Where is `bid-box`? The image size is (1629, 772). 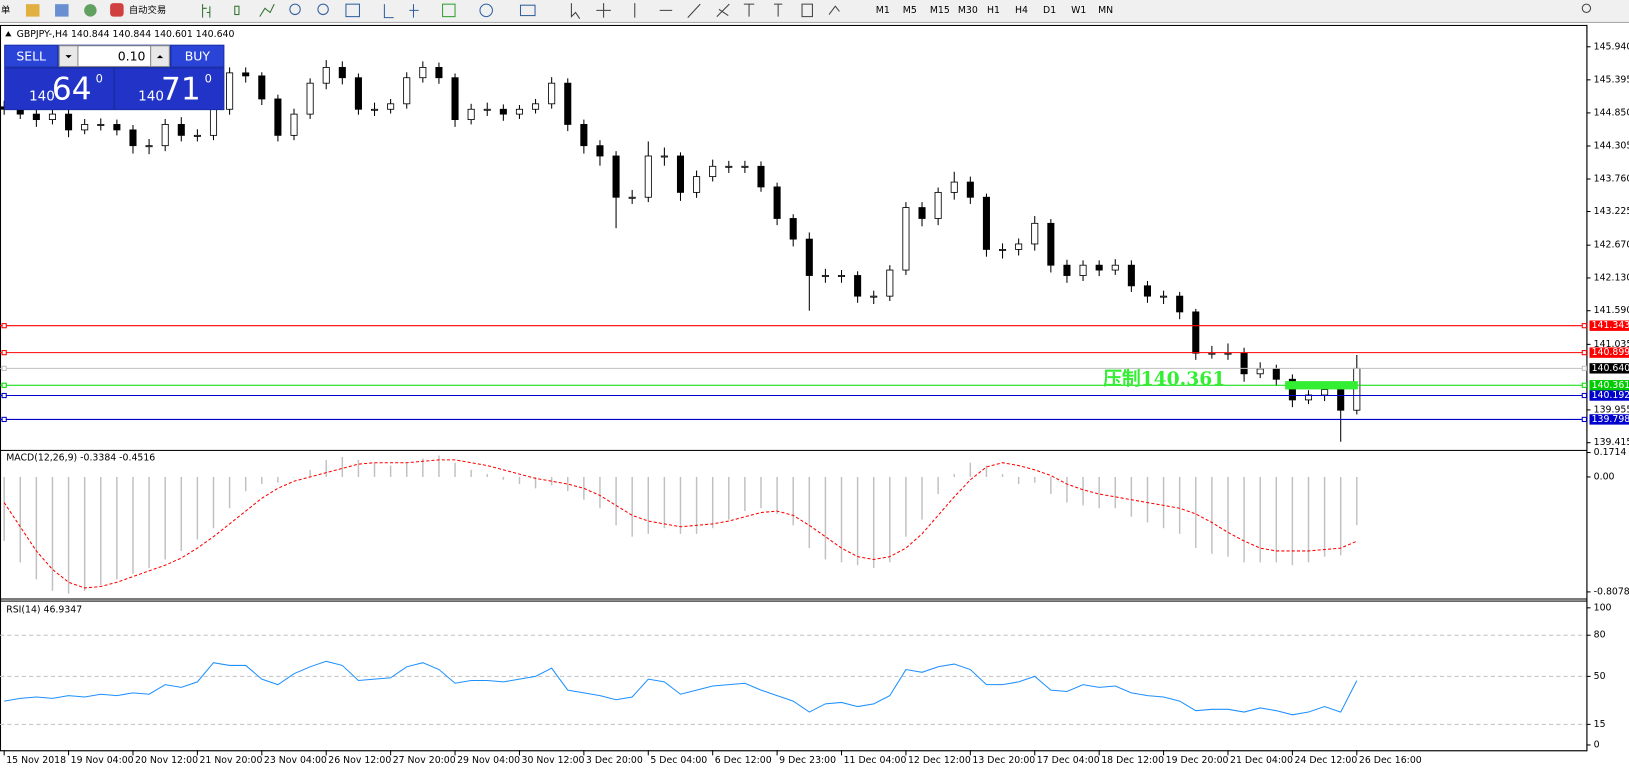
bid-box is located at coordinates (59, 89).